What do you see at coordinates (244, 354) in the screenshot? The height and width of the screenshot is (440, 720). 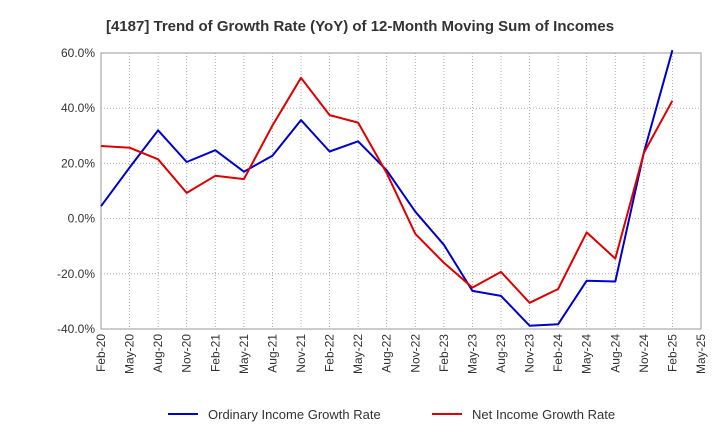 I see `x-tick-label: May-21` at bounding box center [244, 354].